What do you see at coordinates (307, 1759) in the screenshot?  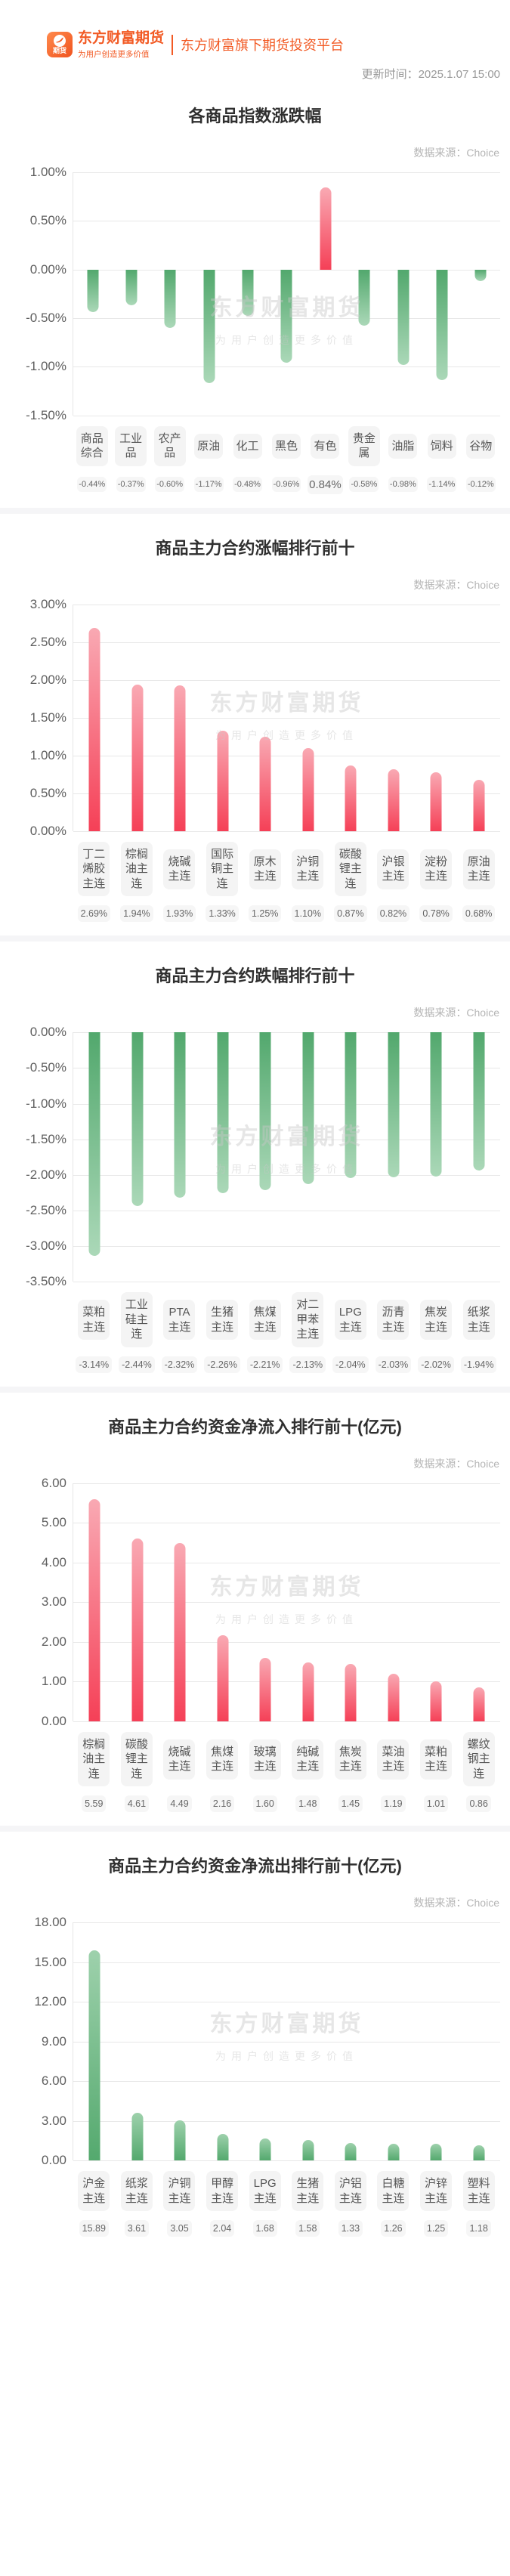 I see `category-slot: 纯碱主连` at bounding box center [307, 1759].